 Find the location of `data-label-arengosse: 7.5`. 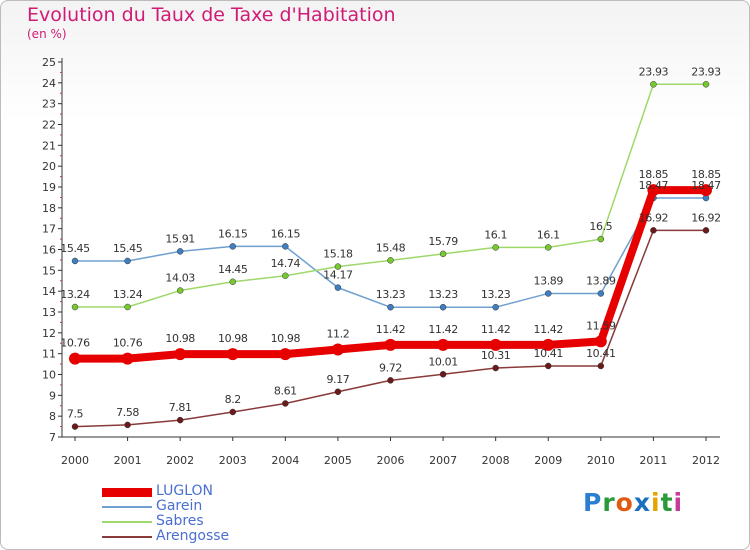

data-label-arengosse: 7.5 is located at coordinates (75, 414).